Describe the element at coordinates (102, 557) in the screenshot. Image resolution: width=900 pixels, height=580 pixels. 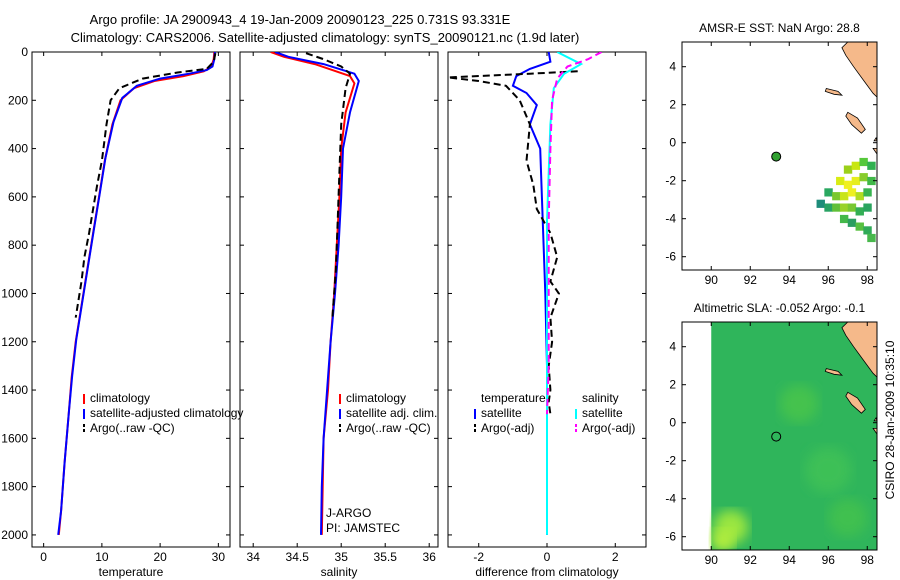
I see `temperature-xtick-label: 10` at that location.